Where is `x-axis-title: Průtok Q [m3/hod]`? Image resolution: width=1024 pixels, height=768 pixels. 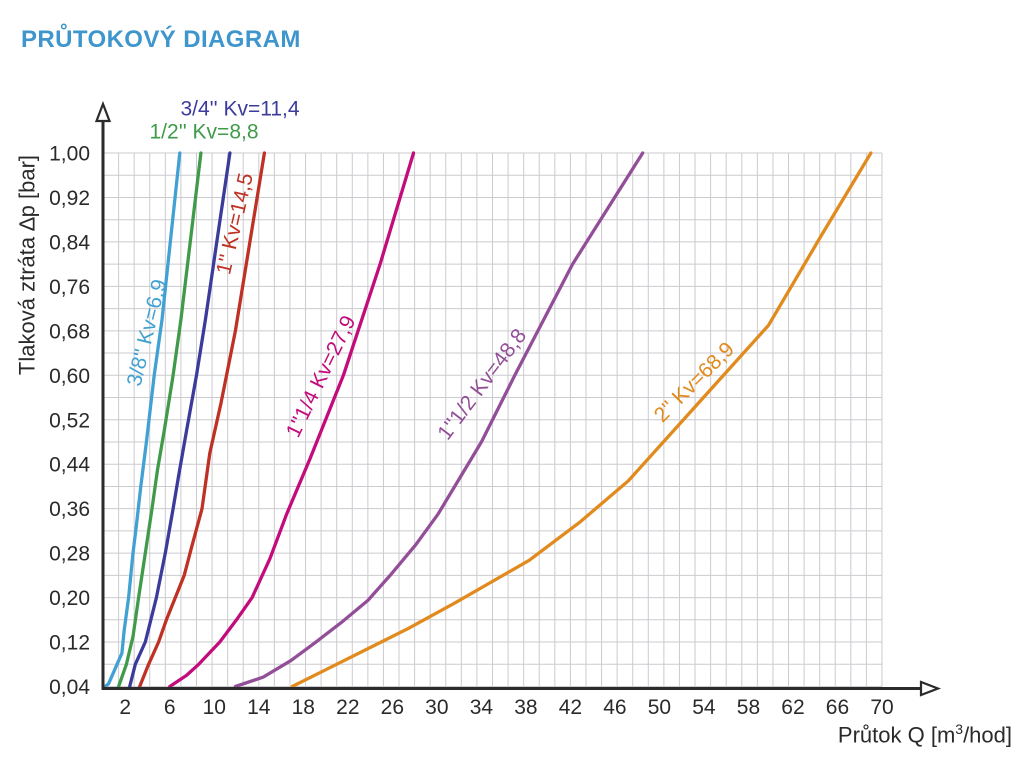 x-axis-title: Průtok Q [m3/hod] is located at coordinates (925, 734).